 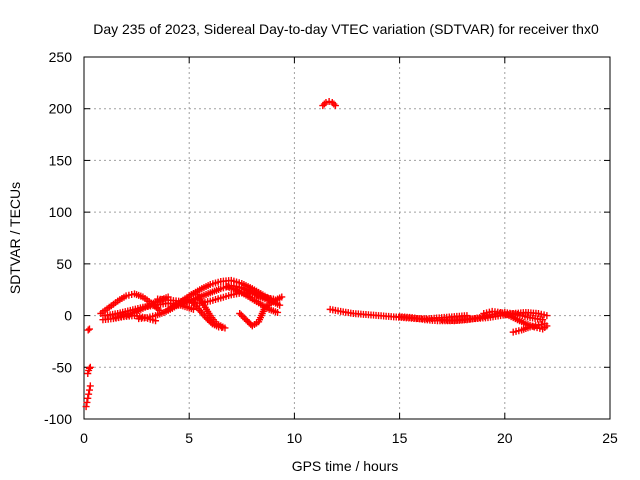 What do you see at coordinates (64, 264) in the screenshot?
I see `y-tick-label: 50` at bounding box center [64, 264].